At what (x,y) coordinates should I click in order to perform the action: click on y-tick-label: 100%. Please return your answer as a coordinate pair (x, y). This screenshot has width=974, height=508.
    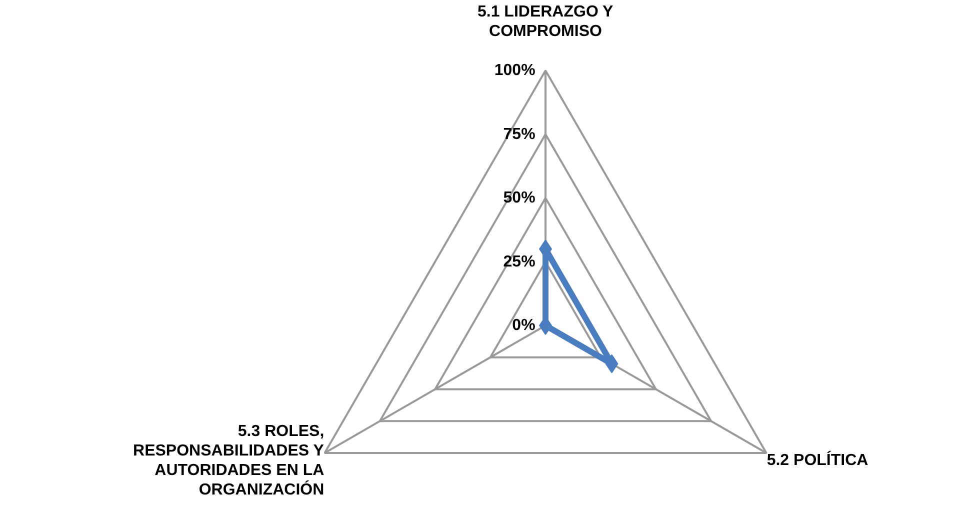
    Looking at the image, I should click on (515, 70).